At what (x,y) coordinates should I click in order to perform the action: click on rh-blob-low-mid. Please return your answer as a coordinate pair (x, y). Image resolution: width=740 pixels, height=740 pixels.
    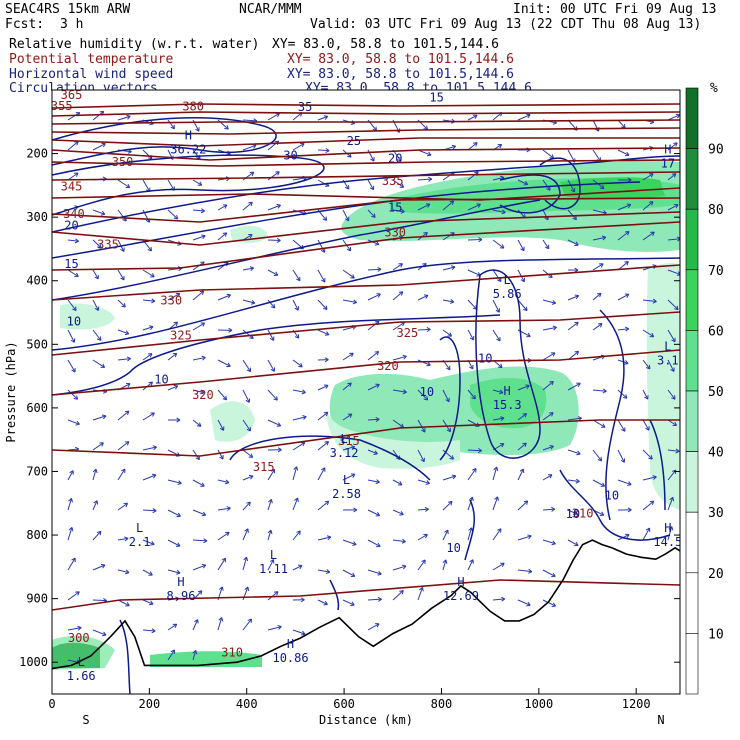
    Looking at the image, I should click on (392, 439).